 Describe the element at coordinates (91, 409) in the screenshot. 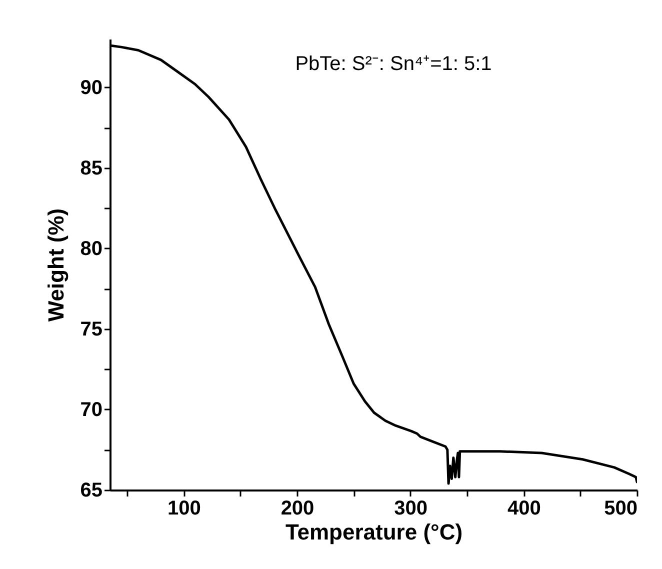

I see `y-tick-label: 70` at that location.